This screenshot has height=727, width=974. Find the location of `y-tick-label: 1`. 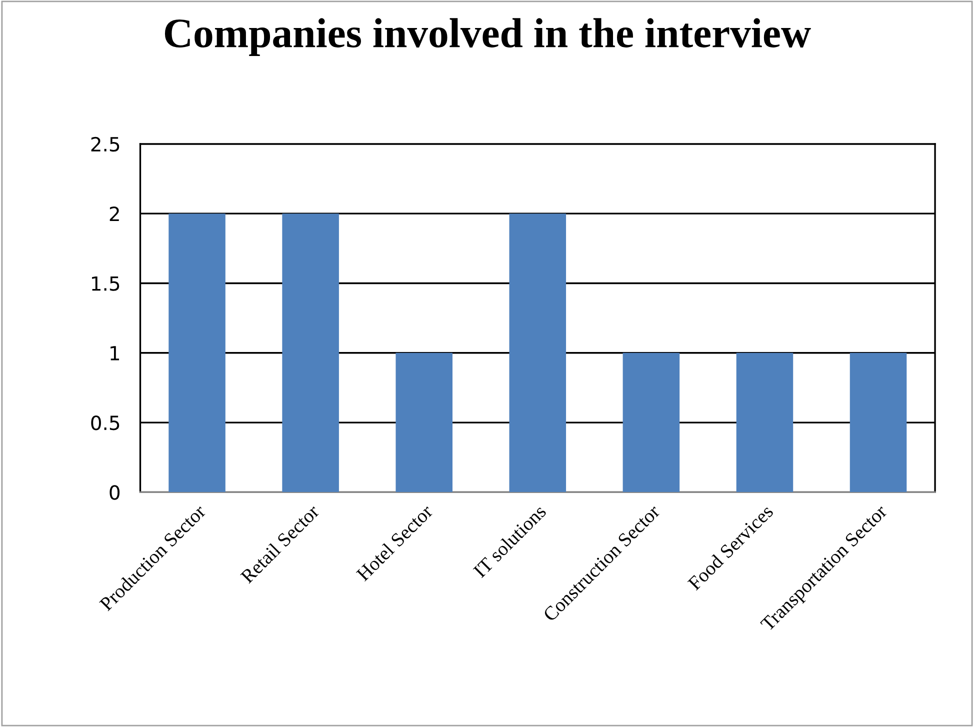

y-tick-label: 1 is located at coordinates (115, 353).